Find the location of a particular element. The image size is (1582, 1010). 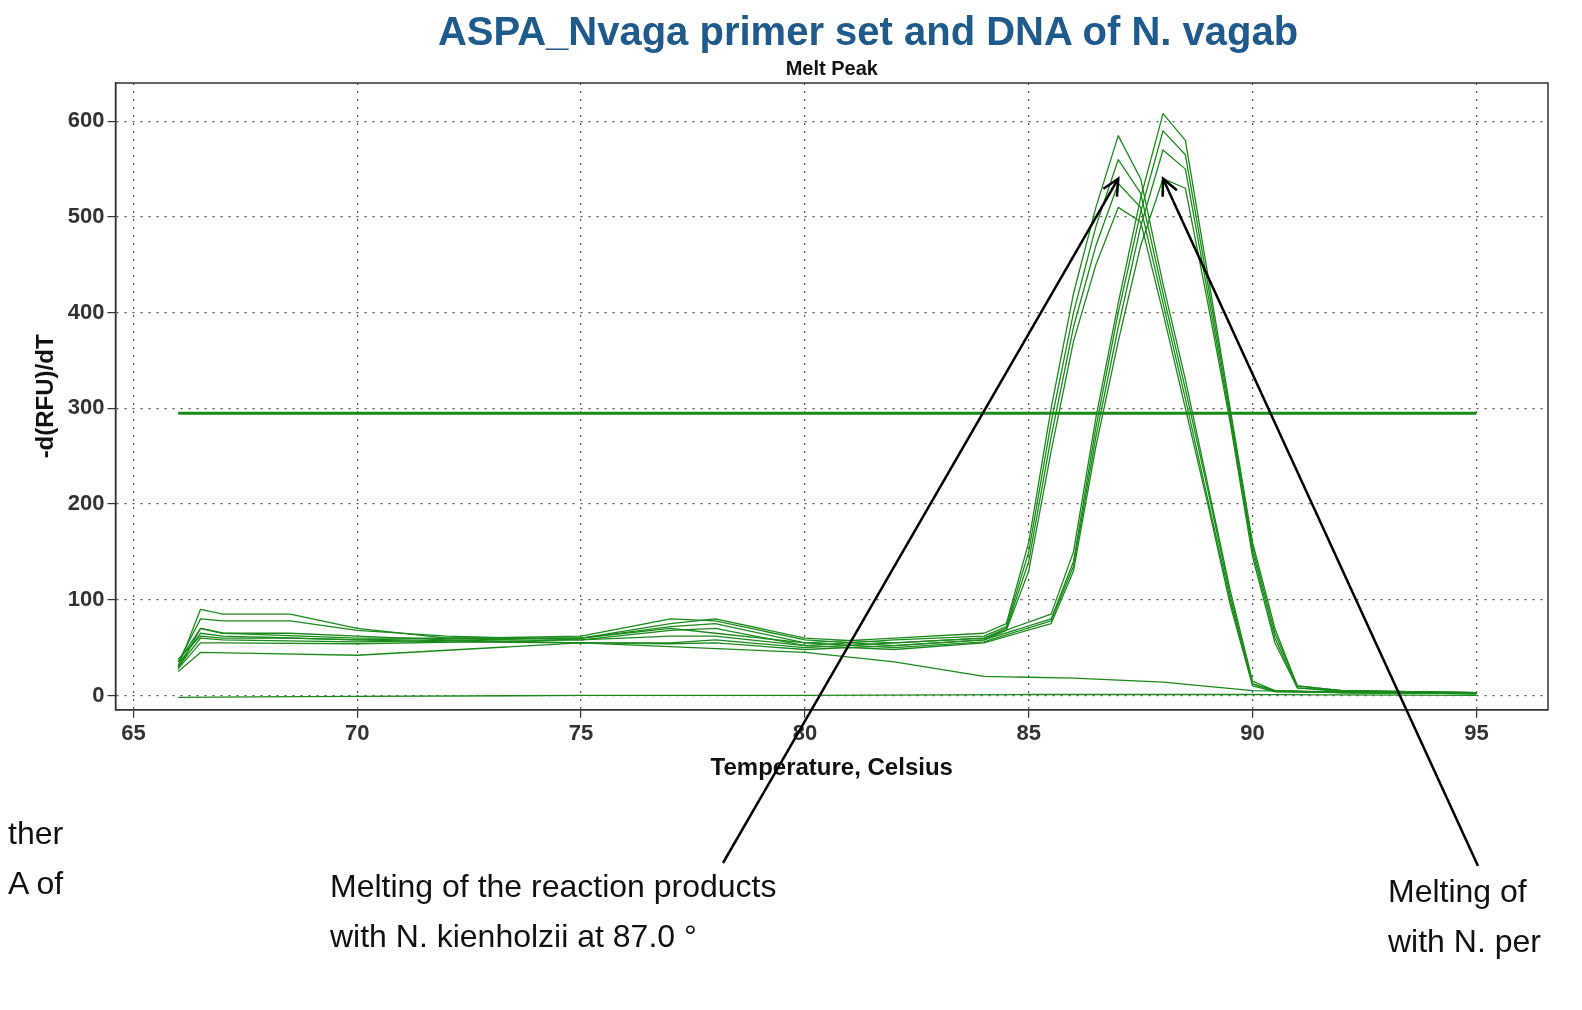

x-tick-label: 95 is located at coordinates (1476, 733).